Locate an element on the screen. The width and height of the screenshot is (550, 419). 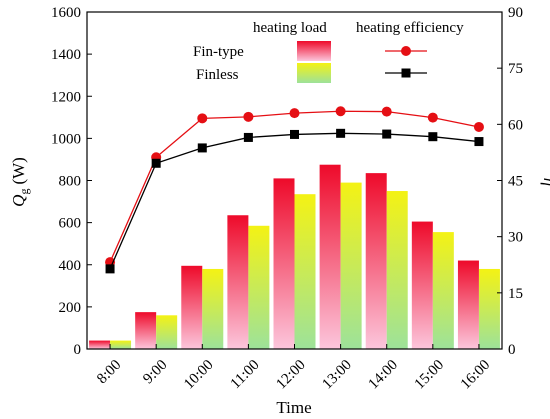
x-tick-label: 12:00 is located at coordinates (290, 374).